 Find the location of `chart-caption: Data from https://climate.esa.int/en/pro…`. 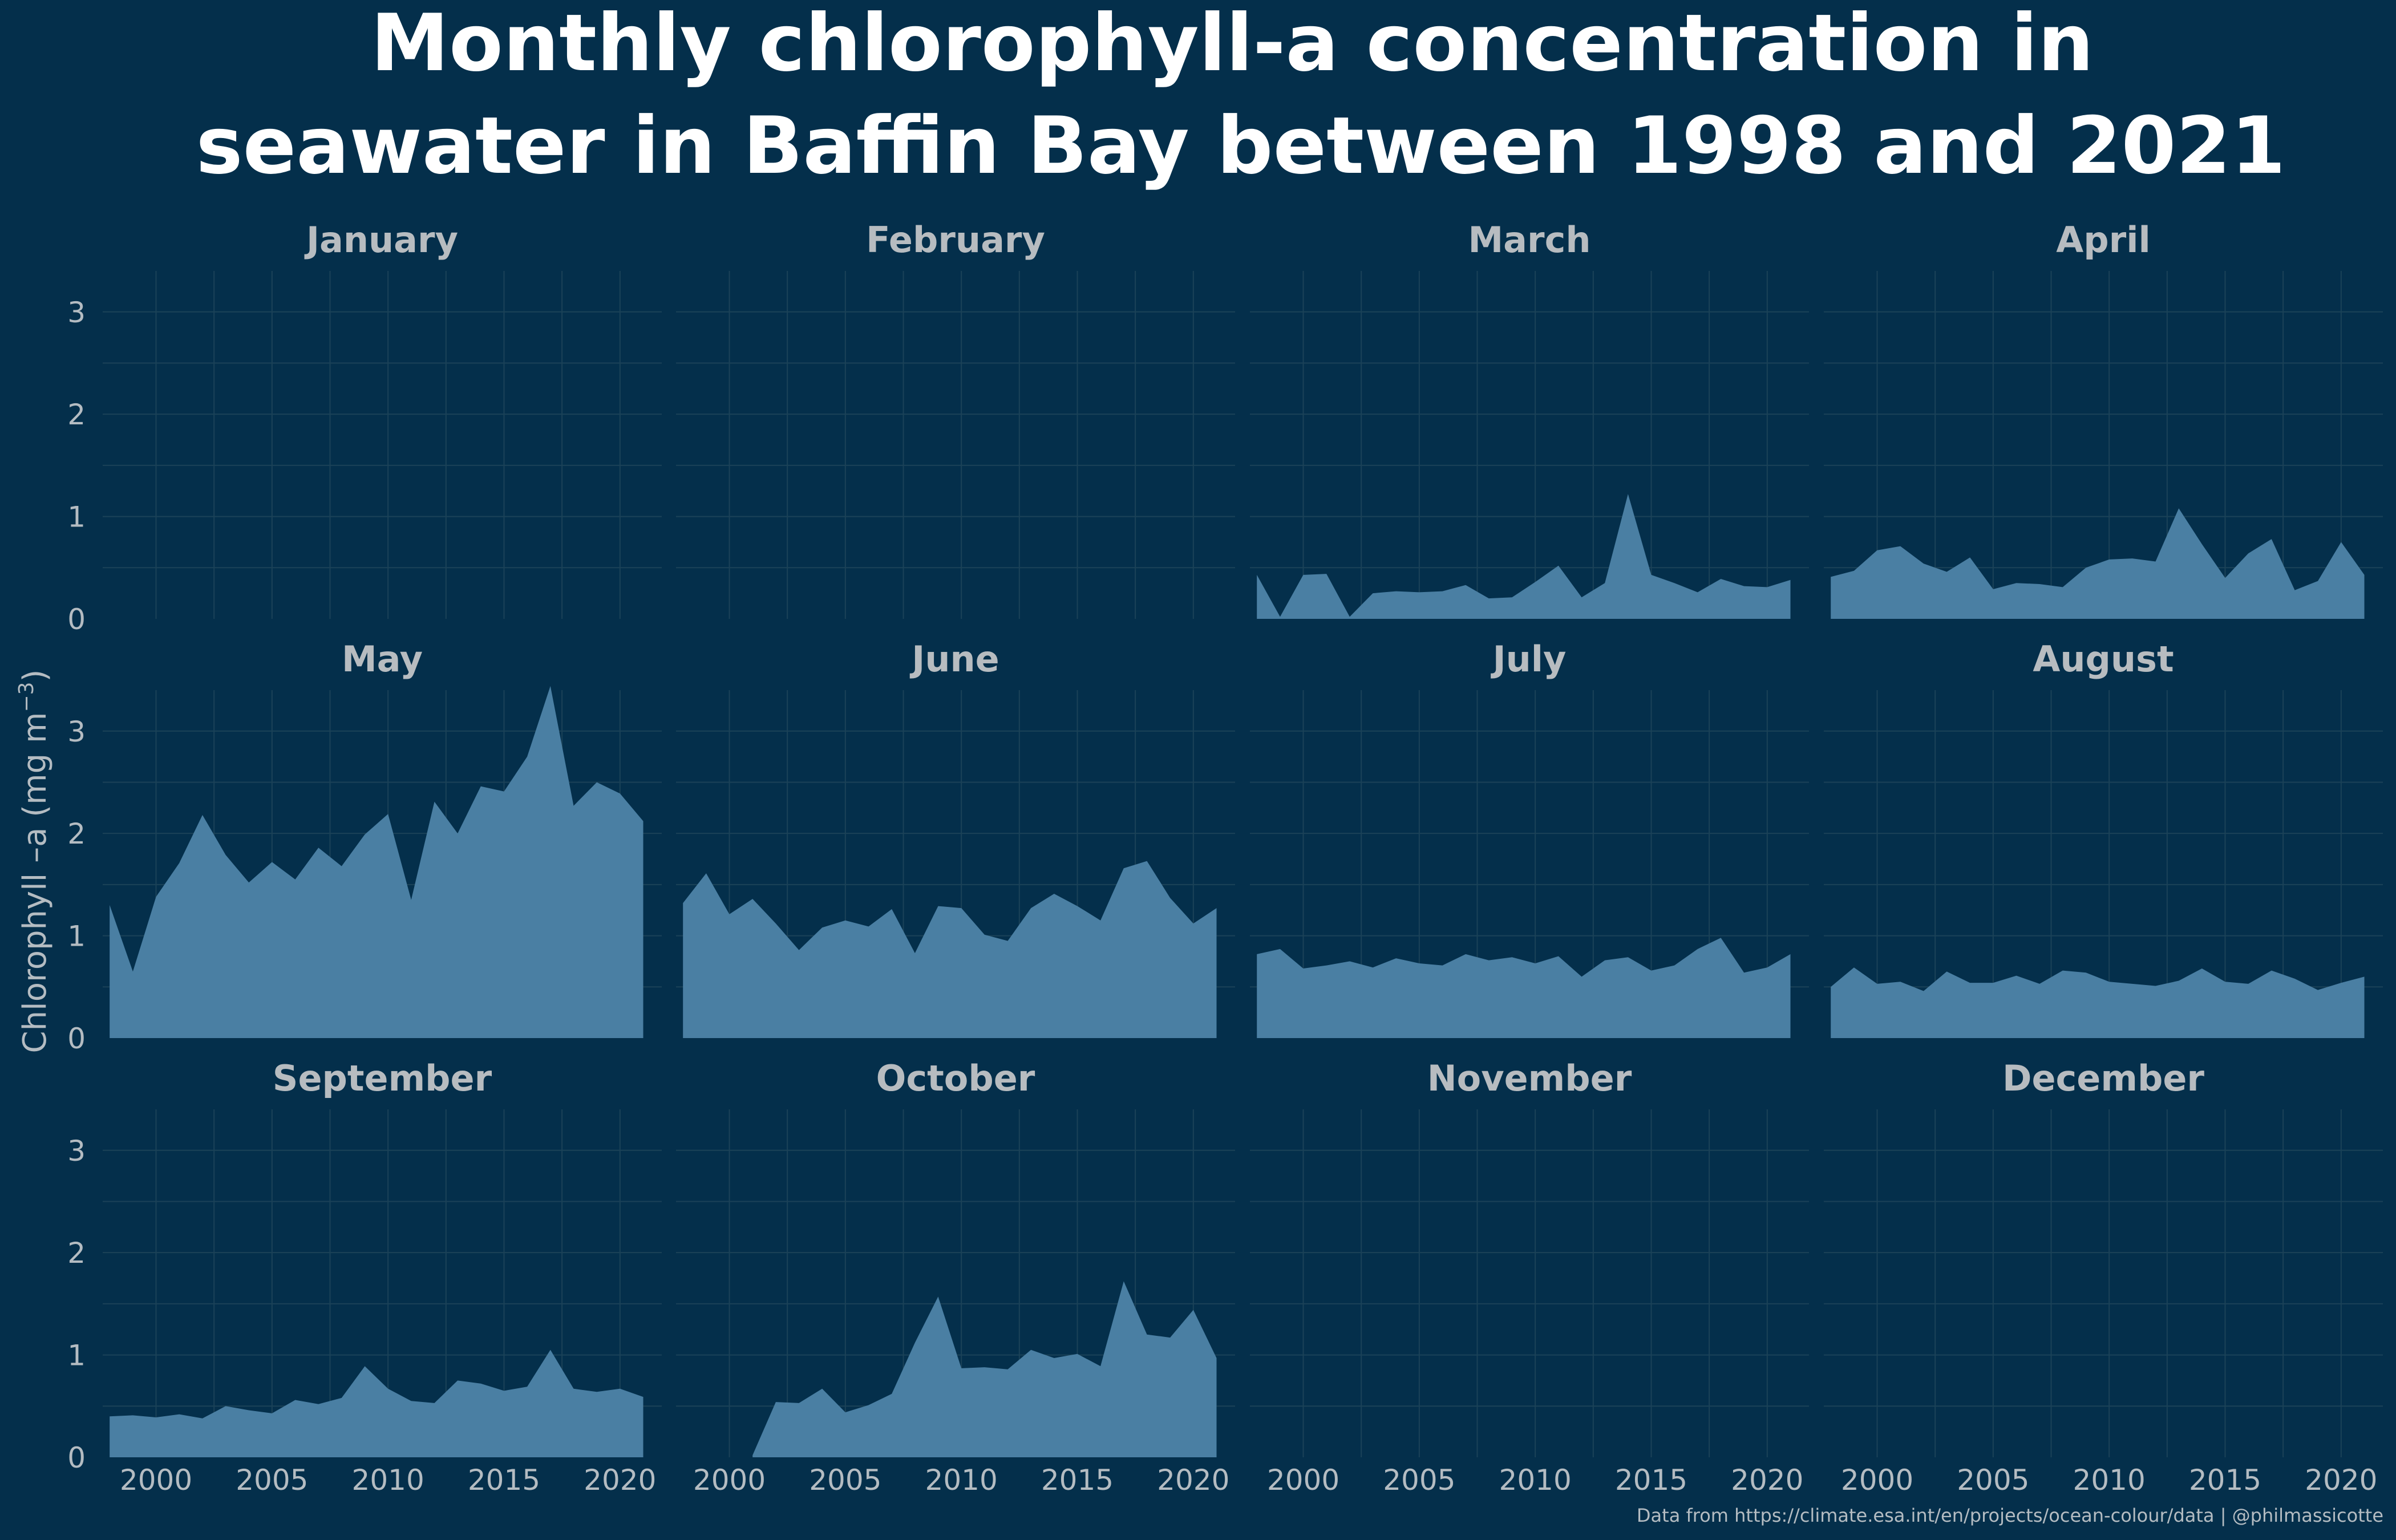

chart-caption: Data from https://climate.esa.int/en/pro… is located at coordinates (2010, 1515).